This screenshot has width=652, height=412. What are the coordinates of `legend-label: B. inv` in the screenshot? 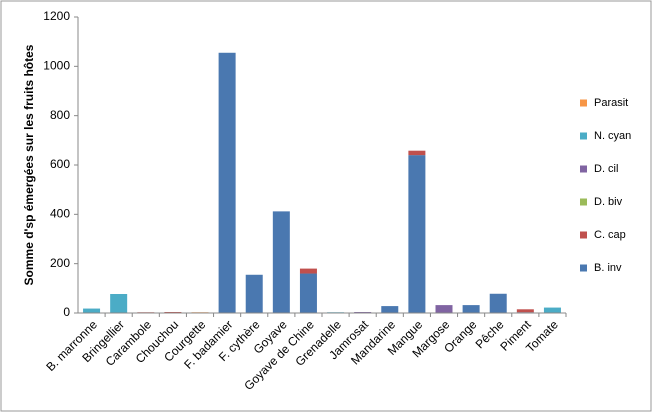 It's located at (608, 268).